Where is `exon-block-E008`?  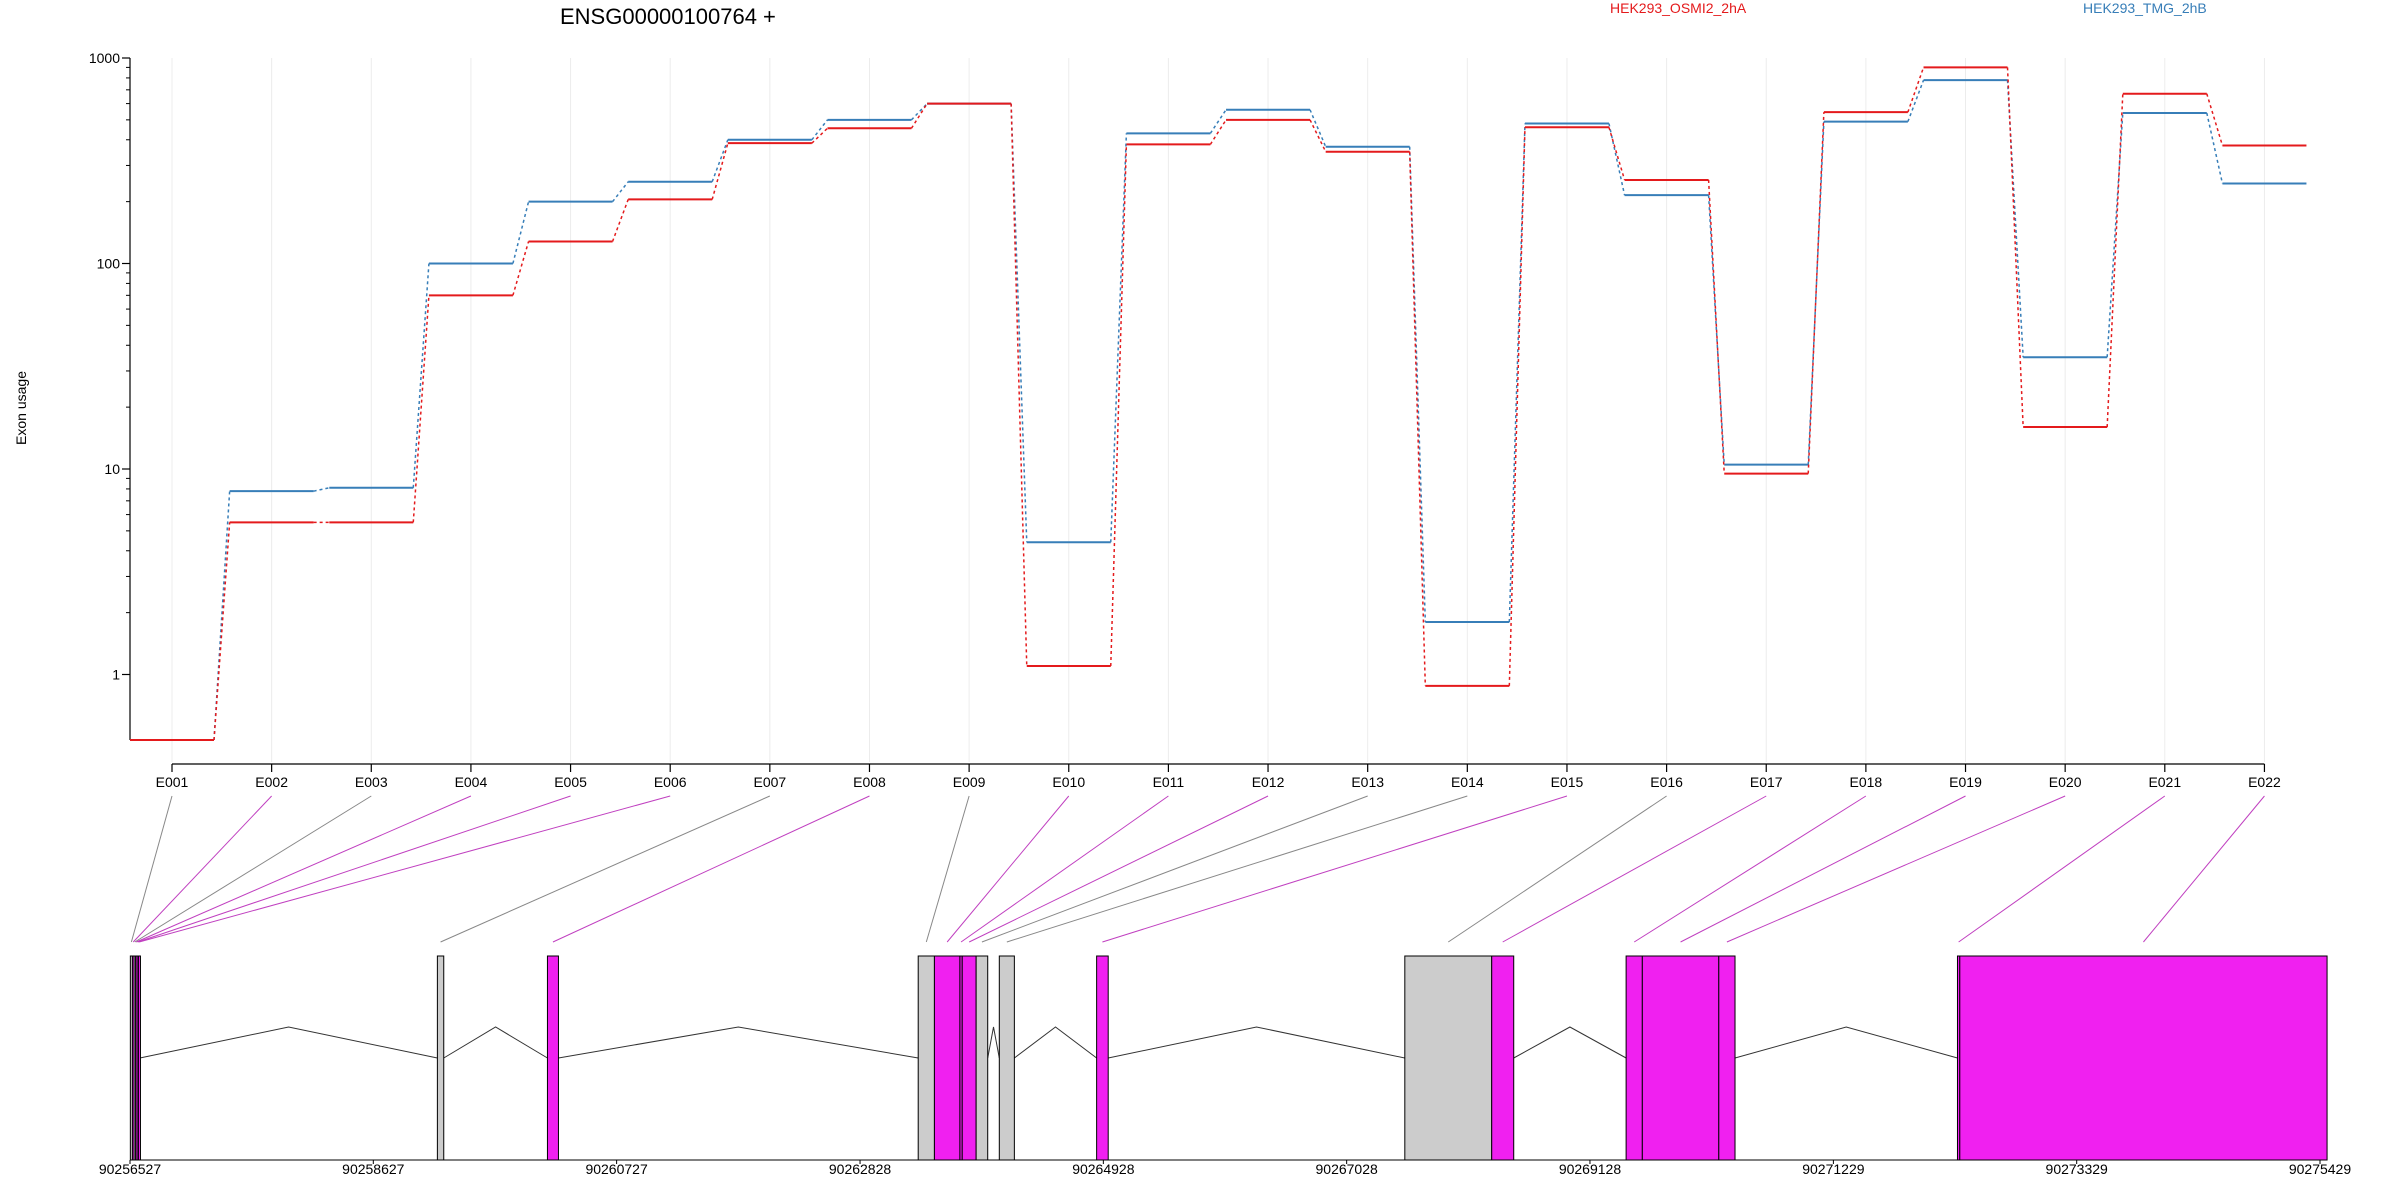
exon-block-E008 is located at coordinates (552, 1058).